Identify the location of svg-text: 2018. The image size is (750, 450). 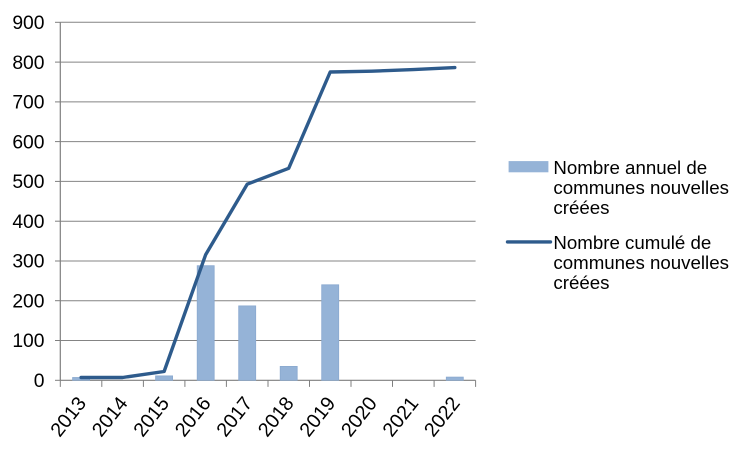
(276, 417).